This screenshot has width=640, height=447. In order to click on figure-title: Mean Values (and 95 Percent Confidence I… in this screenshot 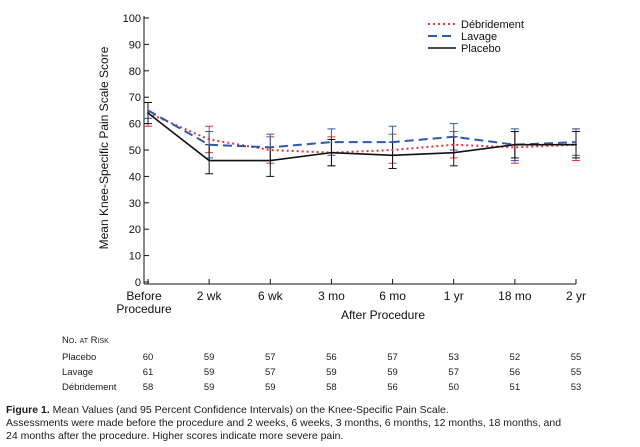, I will do `click(249, 410)`.